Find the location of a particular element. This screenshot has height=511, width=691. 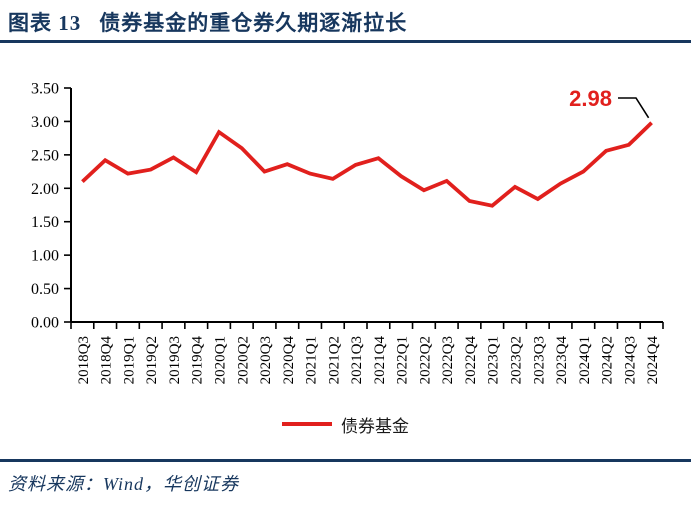

x-axis-label: 2018Q3 is located at coordinates (84, 360).